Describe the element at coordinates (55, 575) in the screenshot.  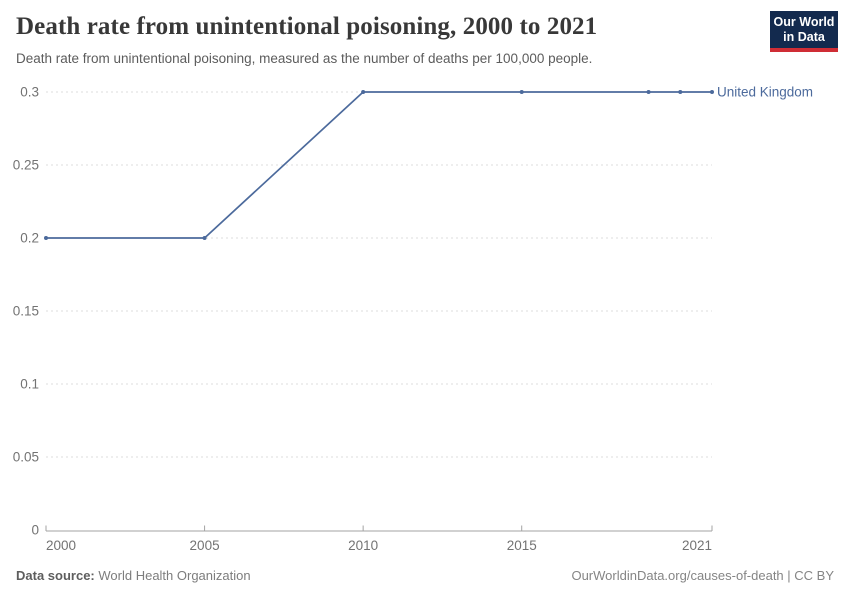
I see `data-source-label: Data source:` at that location.